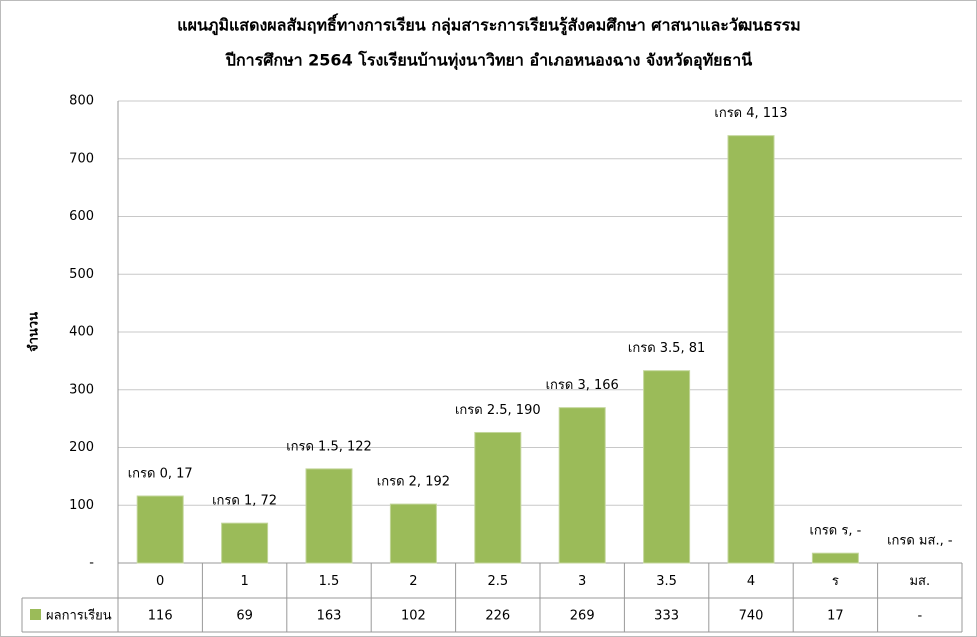 This screenshot has height=637, width=977. Describe the element at coordinates (919, 616) in the screenshot. I see `table-value: -` at that location.